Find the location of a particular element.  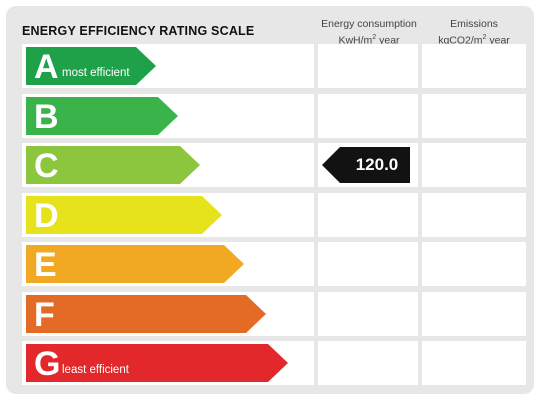

emissions-header-unit: kgCO2/m2 year is located at coordinates (474, 40).